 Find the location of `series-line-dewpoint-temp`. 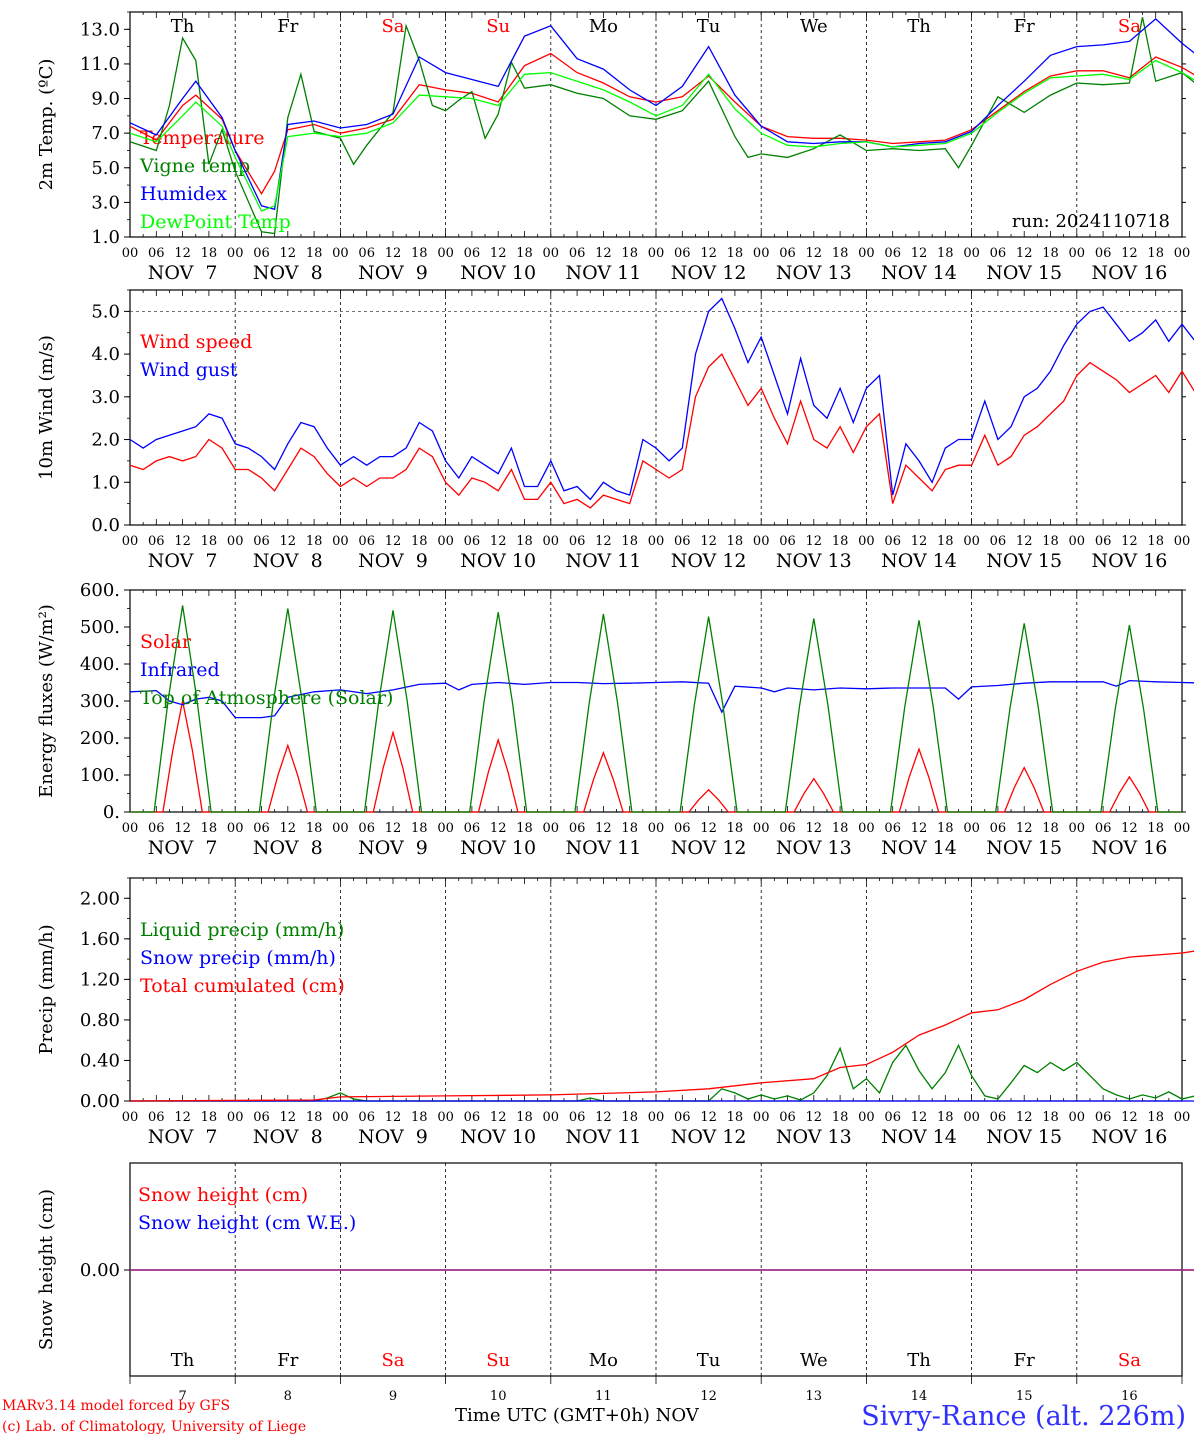

series-line-dewpoint-temp is located at coordinates (661, 135).